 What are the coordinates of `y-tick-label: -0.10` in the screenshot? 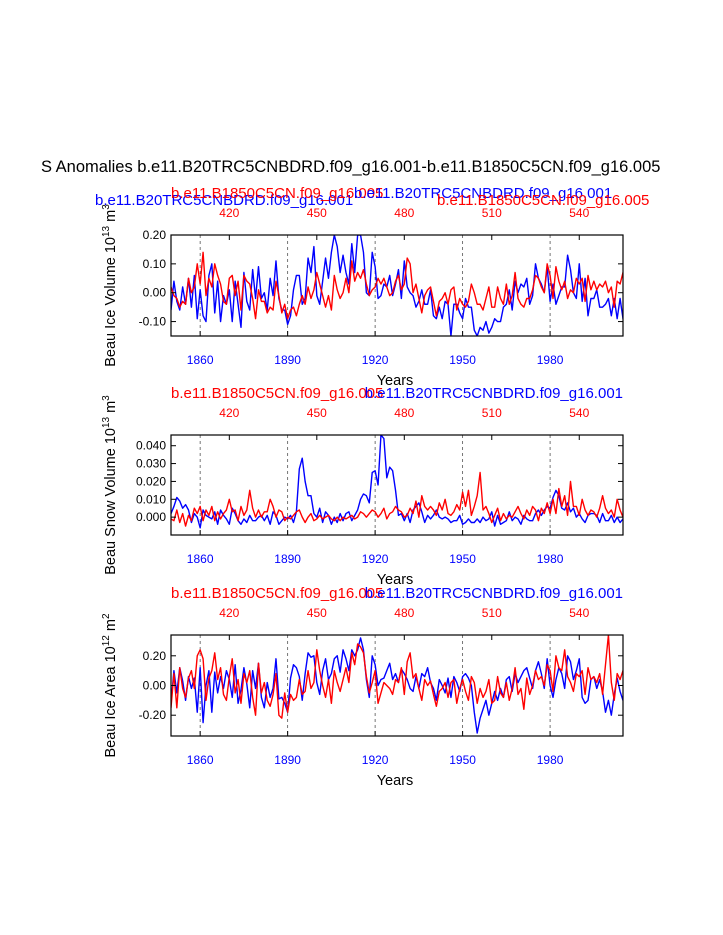 It's located at (153, 322).